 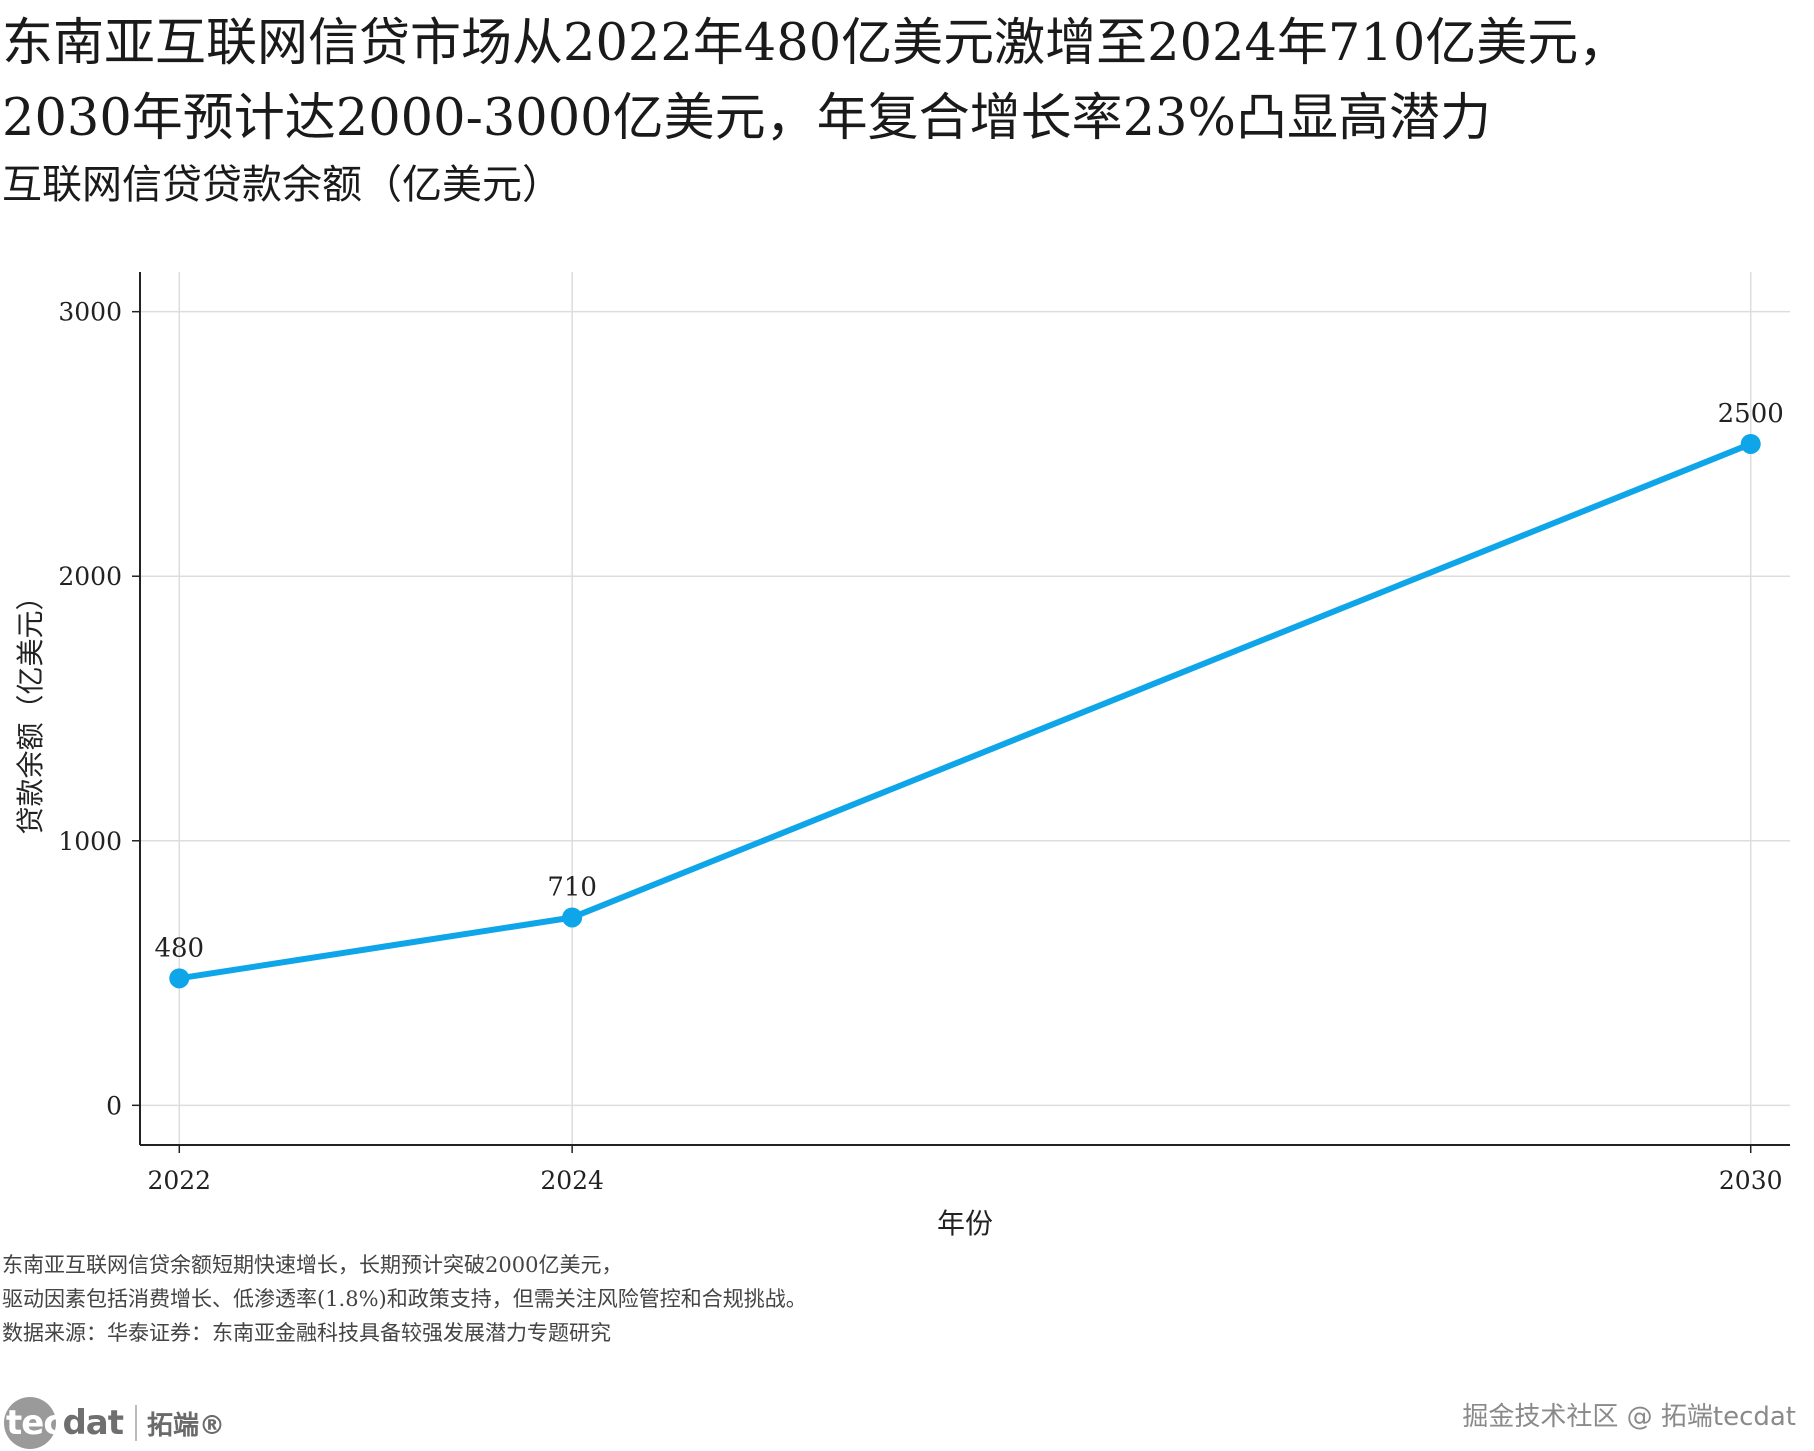 What do you see at coordinates (179, 1180) in the screenshot?
I see `x-tick-label: 2022` at bounding box center [179, 1180].